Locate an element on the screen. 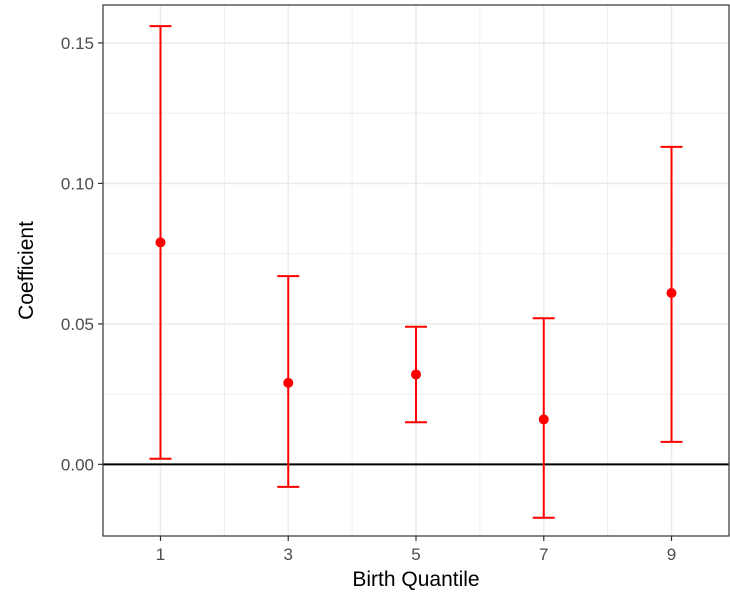 The height and width of the screenshot is (598, 730). x-tick-label: 9 is located at coordinates (671, 554).